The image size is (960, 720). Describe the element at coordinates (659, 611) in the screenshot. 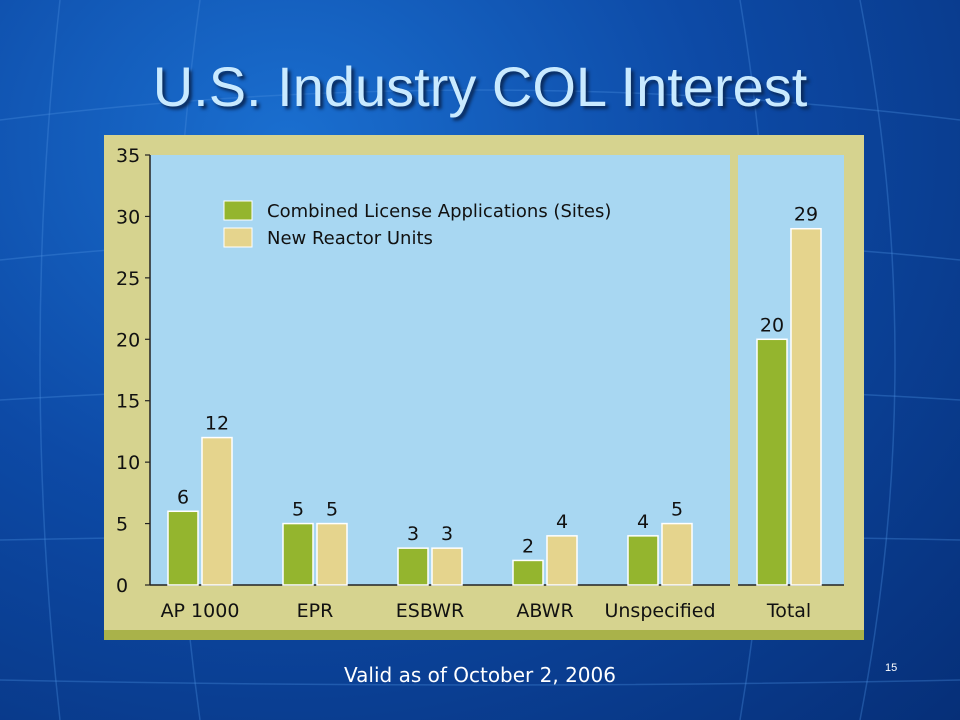

I see `x-tick-label: Unspecified` at that location.